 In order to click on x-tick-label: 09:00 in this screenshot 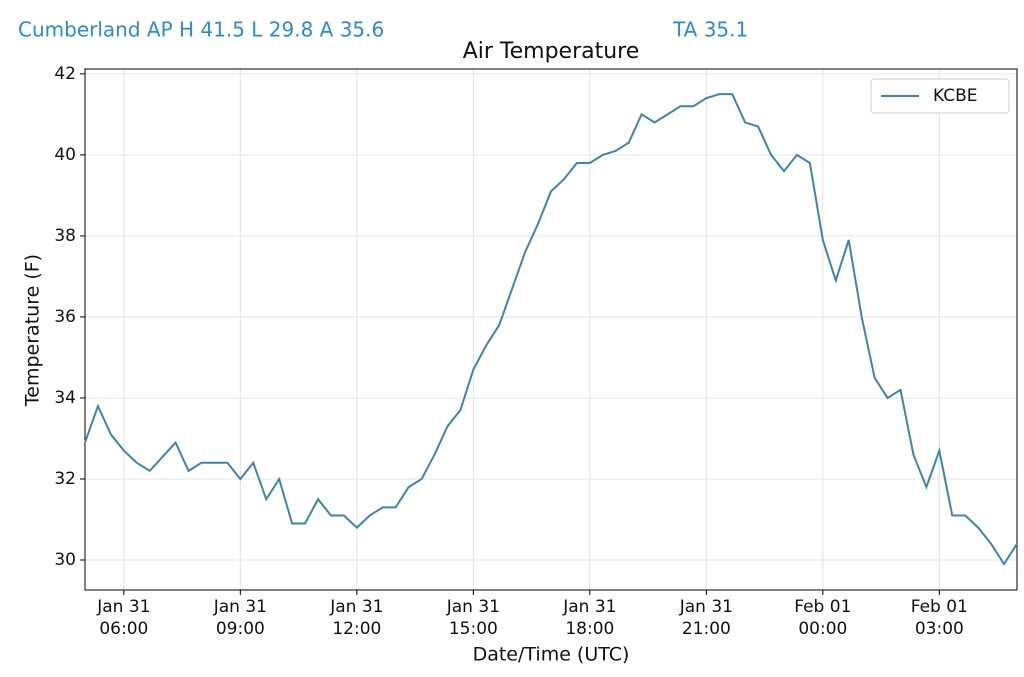, I will do `click(240, 629)`.